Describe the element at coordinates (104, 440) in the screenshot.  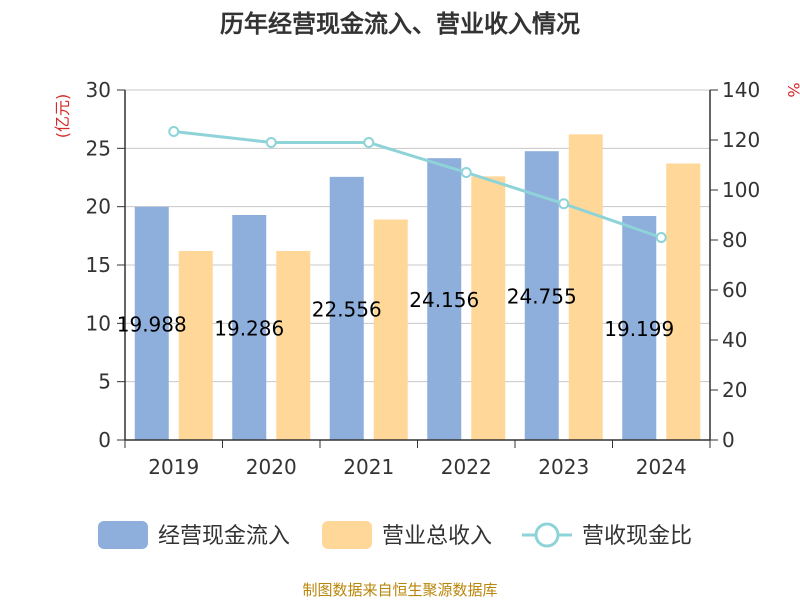
I see `y-left-tick-label: 0` at that location.